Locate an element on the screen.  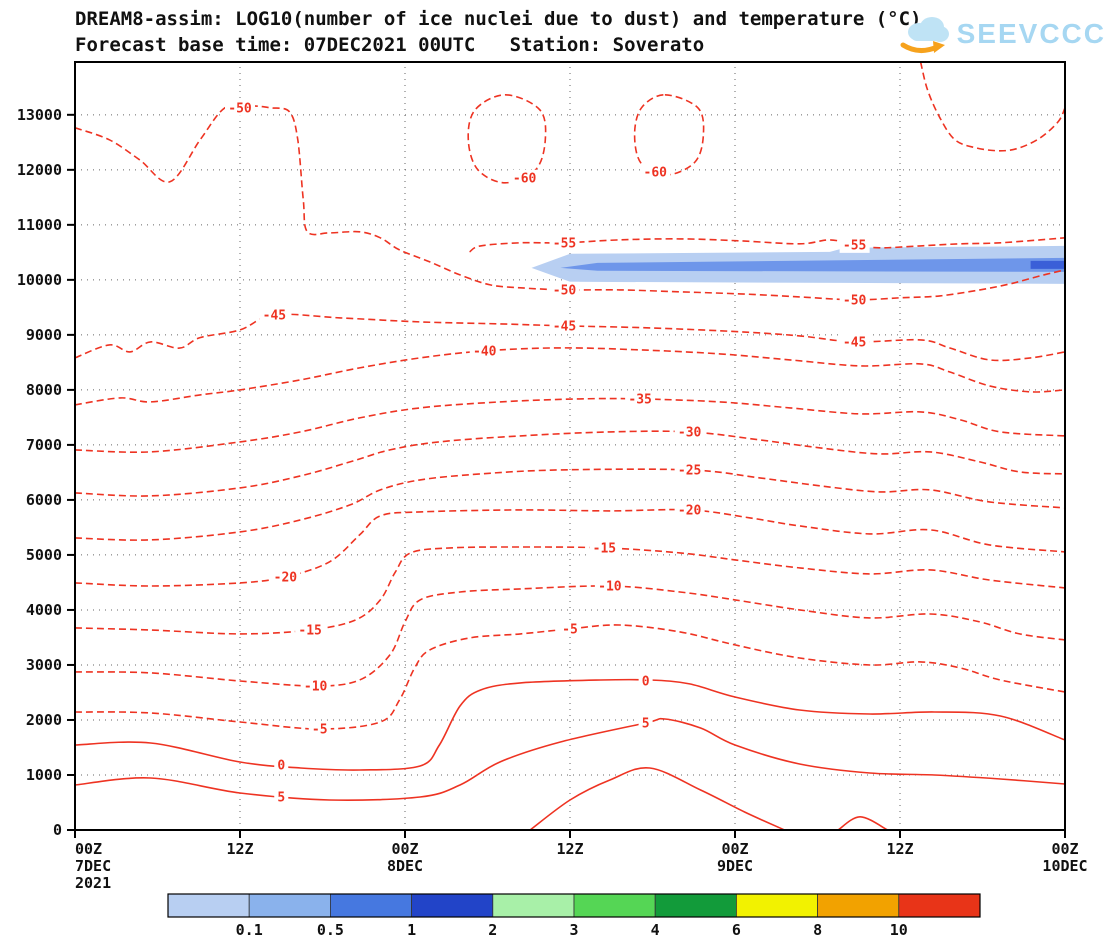
colorbar-label: 6 is located at coordinates (736, 930).